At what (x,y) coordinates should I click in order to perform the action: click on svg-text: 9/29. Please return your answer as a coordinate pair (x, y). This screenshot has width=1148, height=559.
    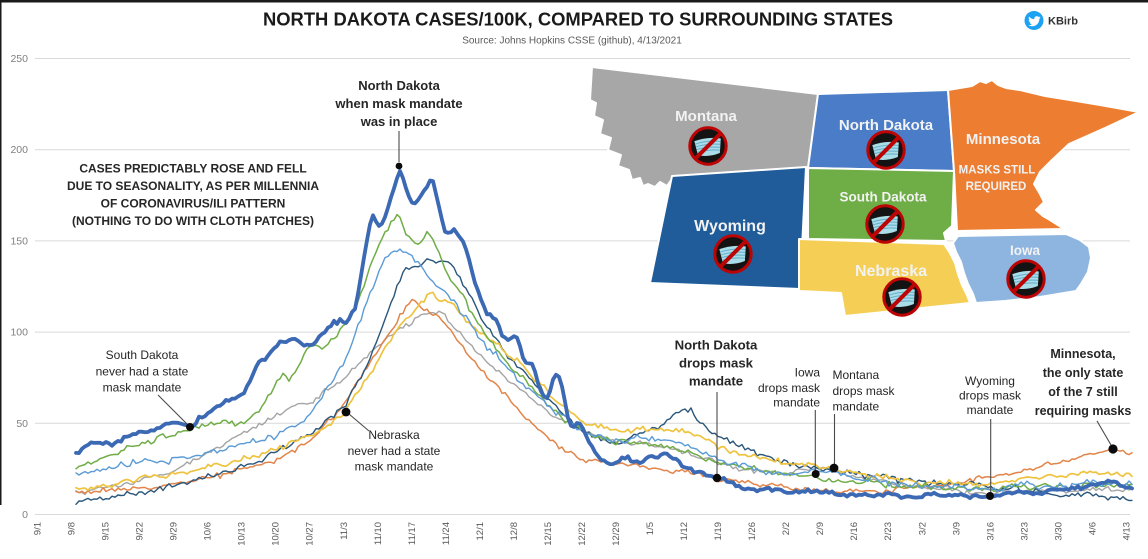
    Looking at the image, I should click on (174, 531).